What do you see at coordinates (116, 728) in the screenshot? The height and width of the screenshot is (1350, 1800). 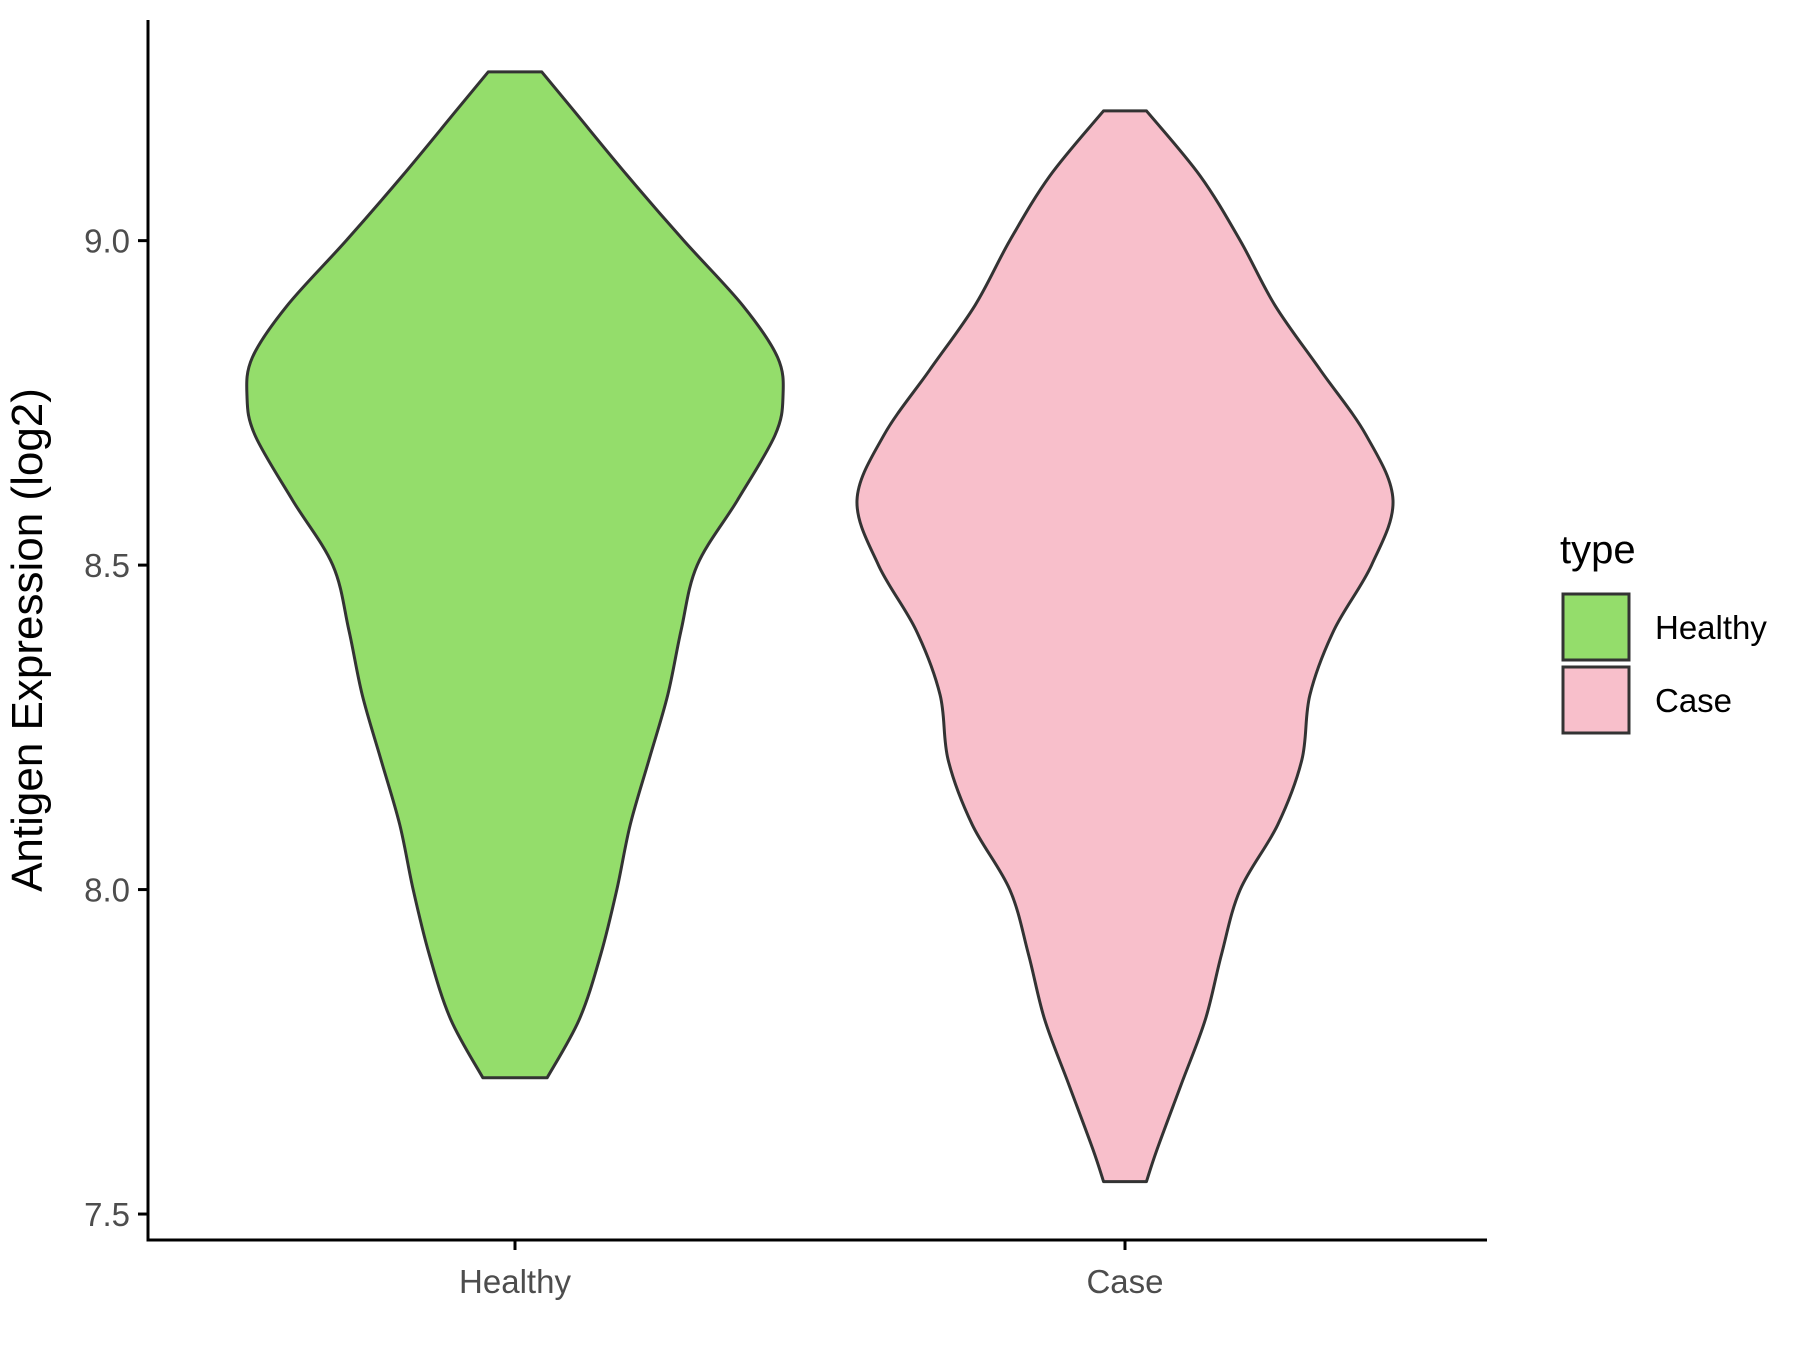 I see `y-ticks: 7.5 8.0 8.5 9.0` at bounding box center [116, 728].